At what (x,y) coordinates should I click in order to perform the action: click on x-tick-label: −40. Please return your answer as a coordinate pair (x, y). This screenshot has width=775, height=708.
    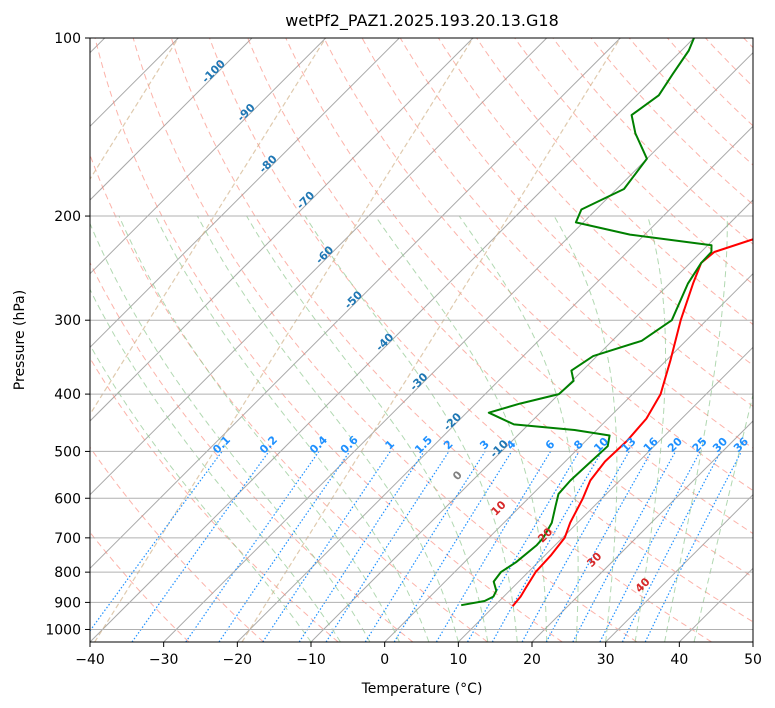
    Looking at the image, I should click on (90, 660).